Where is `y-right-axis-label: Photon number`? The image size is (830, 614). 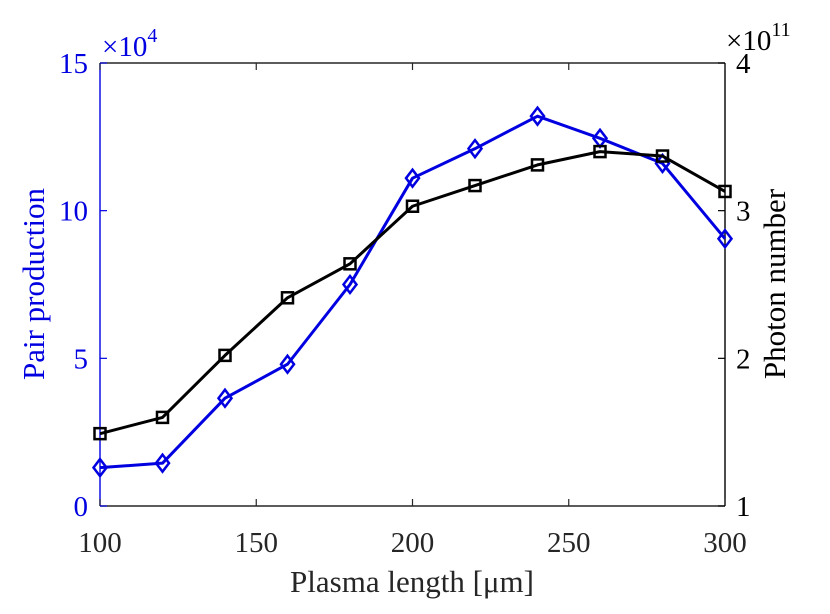
y-right-axis-label: Photon number is located at coordinates (774, 283).